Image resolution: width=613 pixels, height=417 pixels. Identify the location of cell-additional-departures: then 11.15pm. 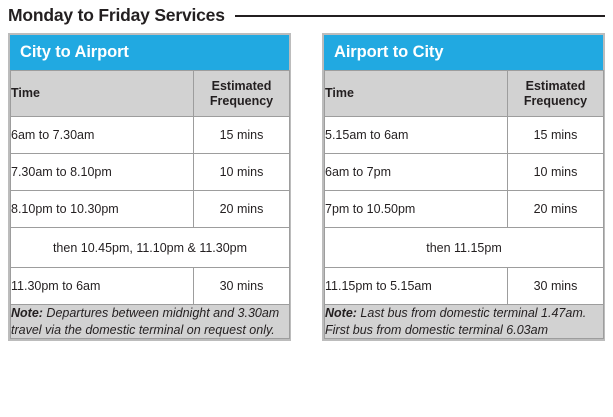
(464, 247).